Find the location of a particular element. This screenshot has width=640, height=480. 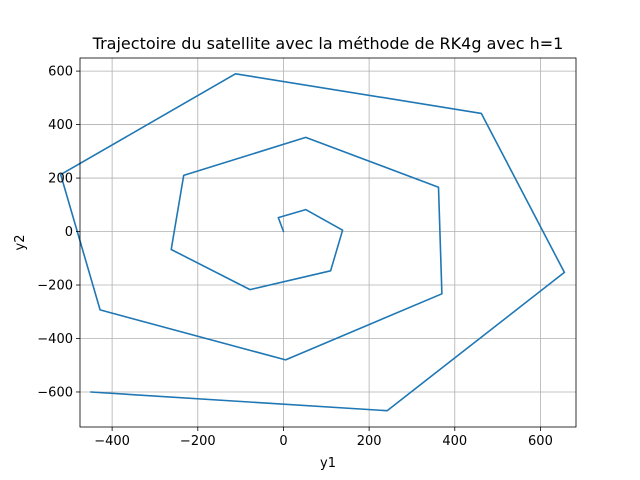

y-axis-label: y2 is located at coordinates (20, 243).